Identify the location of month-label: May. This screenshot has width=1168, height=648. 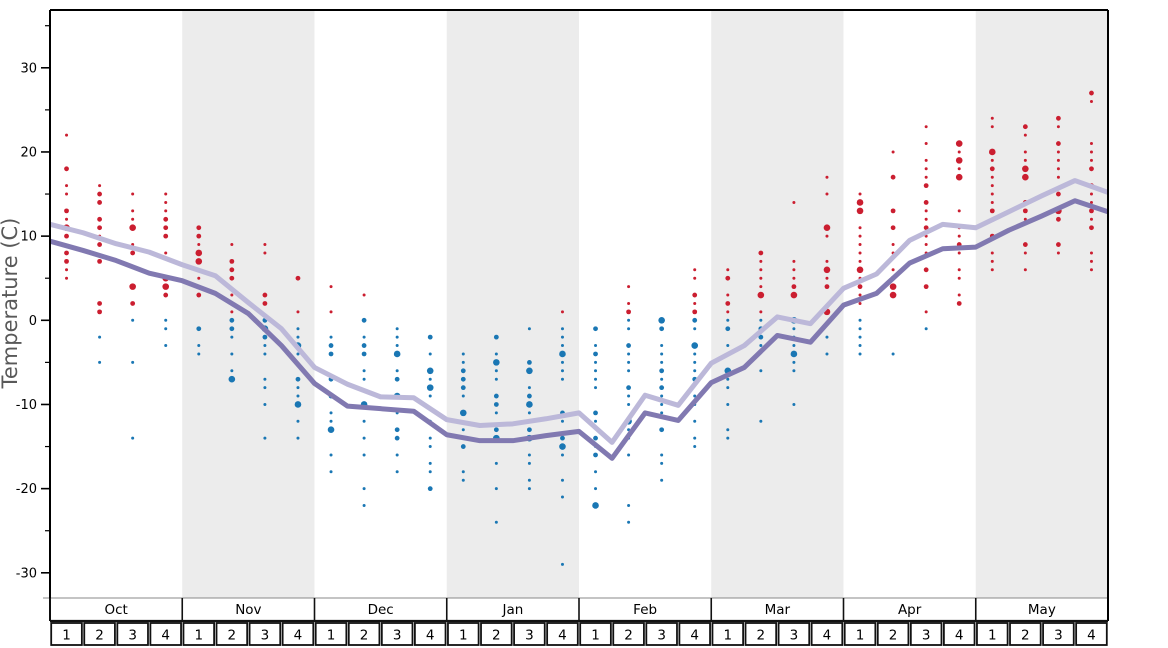
(1042, 610).